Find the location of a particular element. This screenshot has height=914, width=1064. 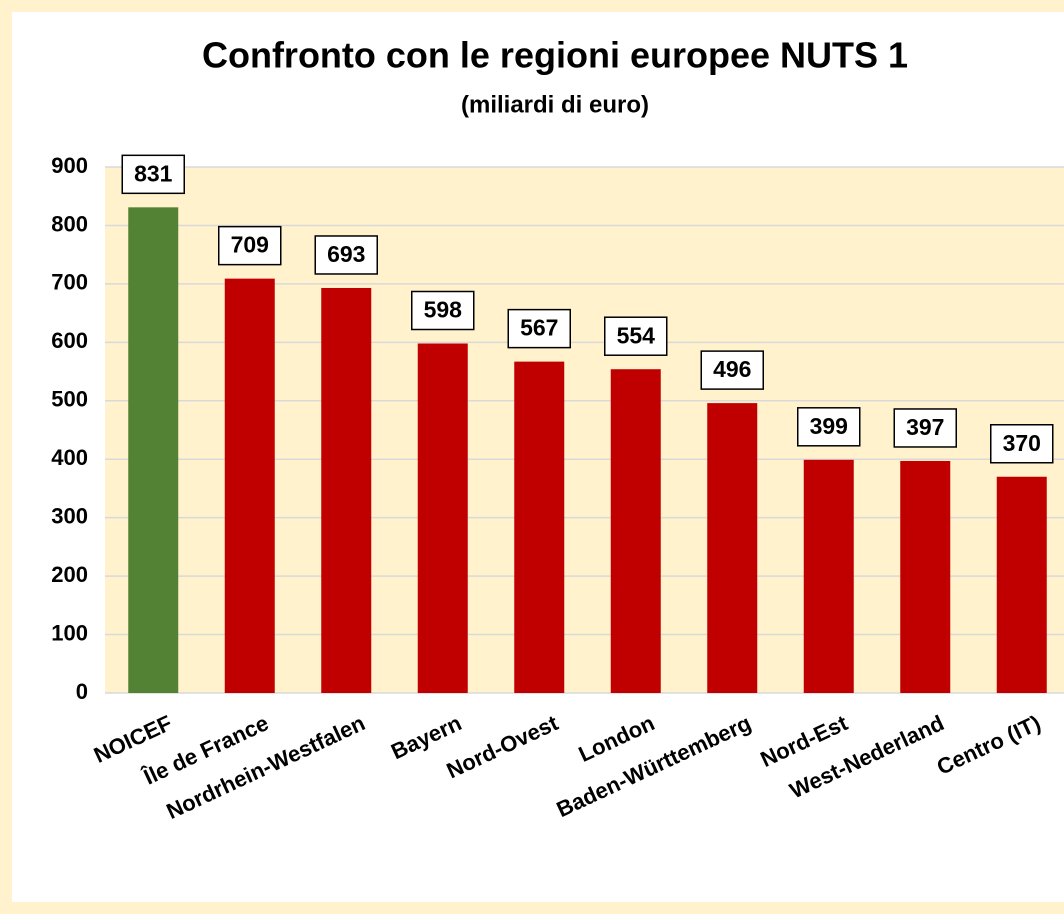

y-tick-label: 100 is located at coordinates (69, 632).